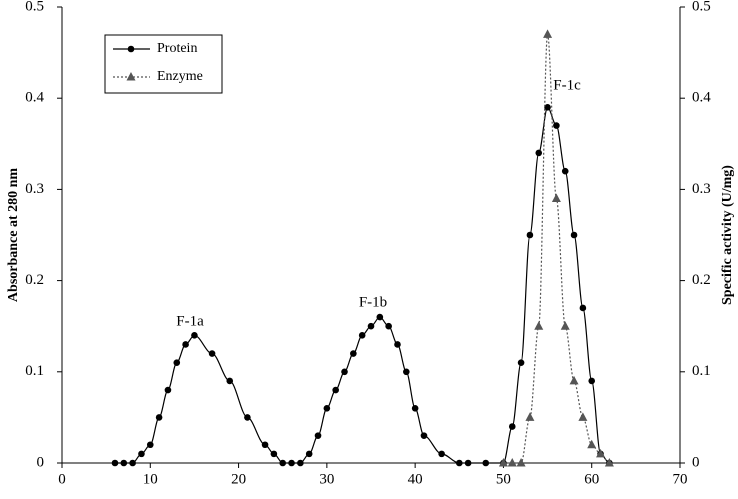  I want to click on y2-tick-label: 0.3, so click(701, 189).